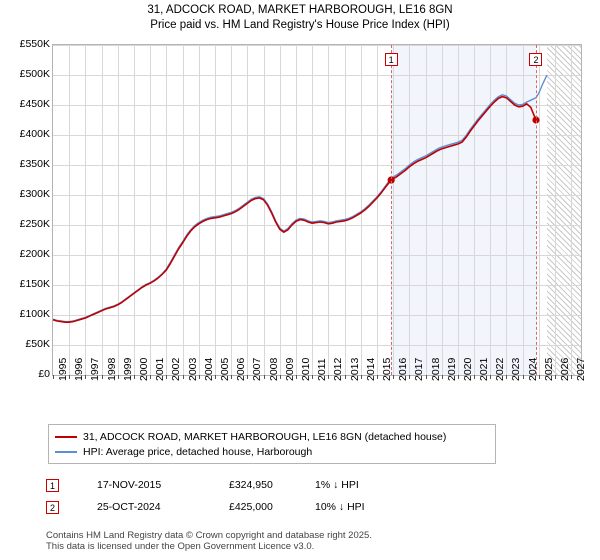  What do you see at coordinates (52, 507) in the screenshot?
I see `transaction-index-2: 2` at bounding box center [52, 507].